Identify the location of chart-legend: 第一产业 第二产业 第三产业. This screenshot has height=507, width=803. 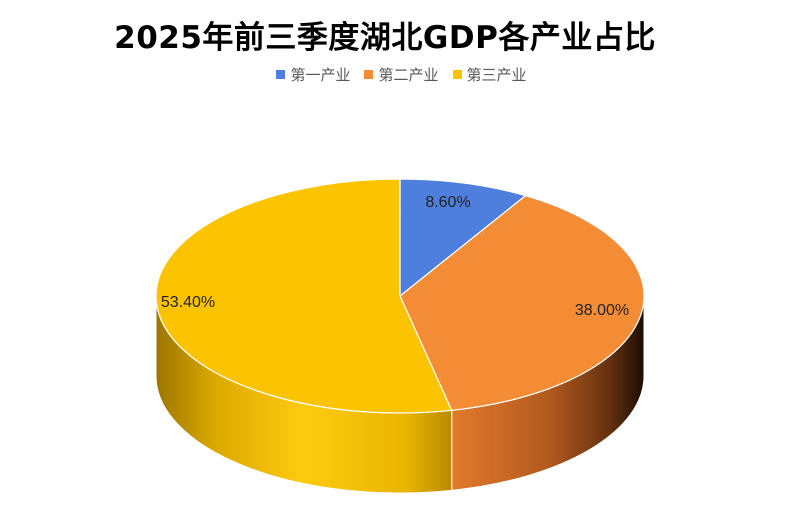
(401, 74).